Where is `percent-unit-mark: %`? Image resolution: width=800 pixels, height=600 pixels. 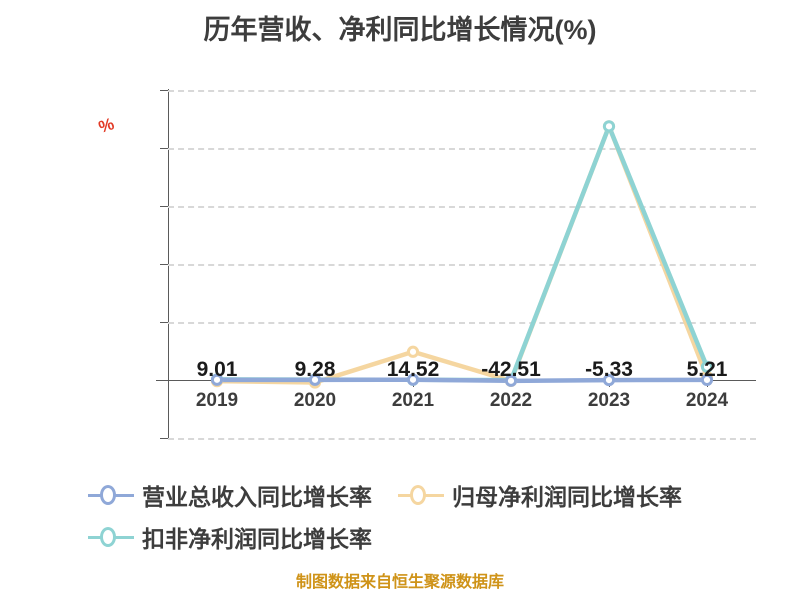 percent-unit-mark: % is located at coordinates (106, 125).